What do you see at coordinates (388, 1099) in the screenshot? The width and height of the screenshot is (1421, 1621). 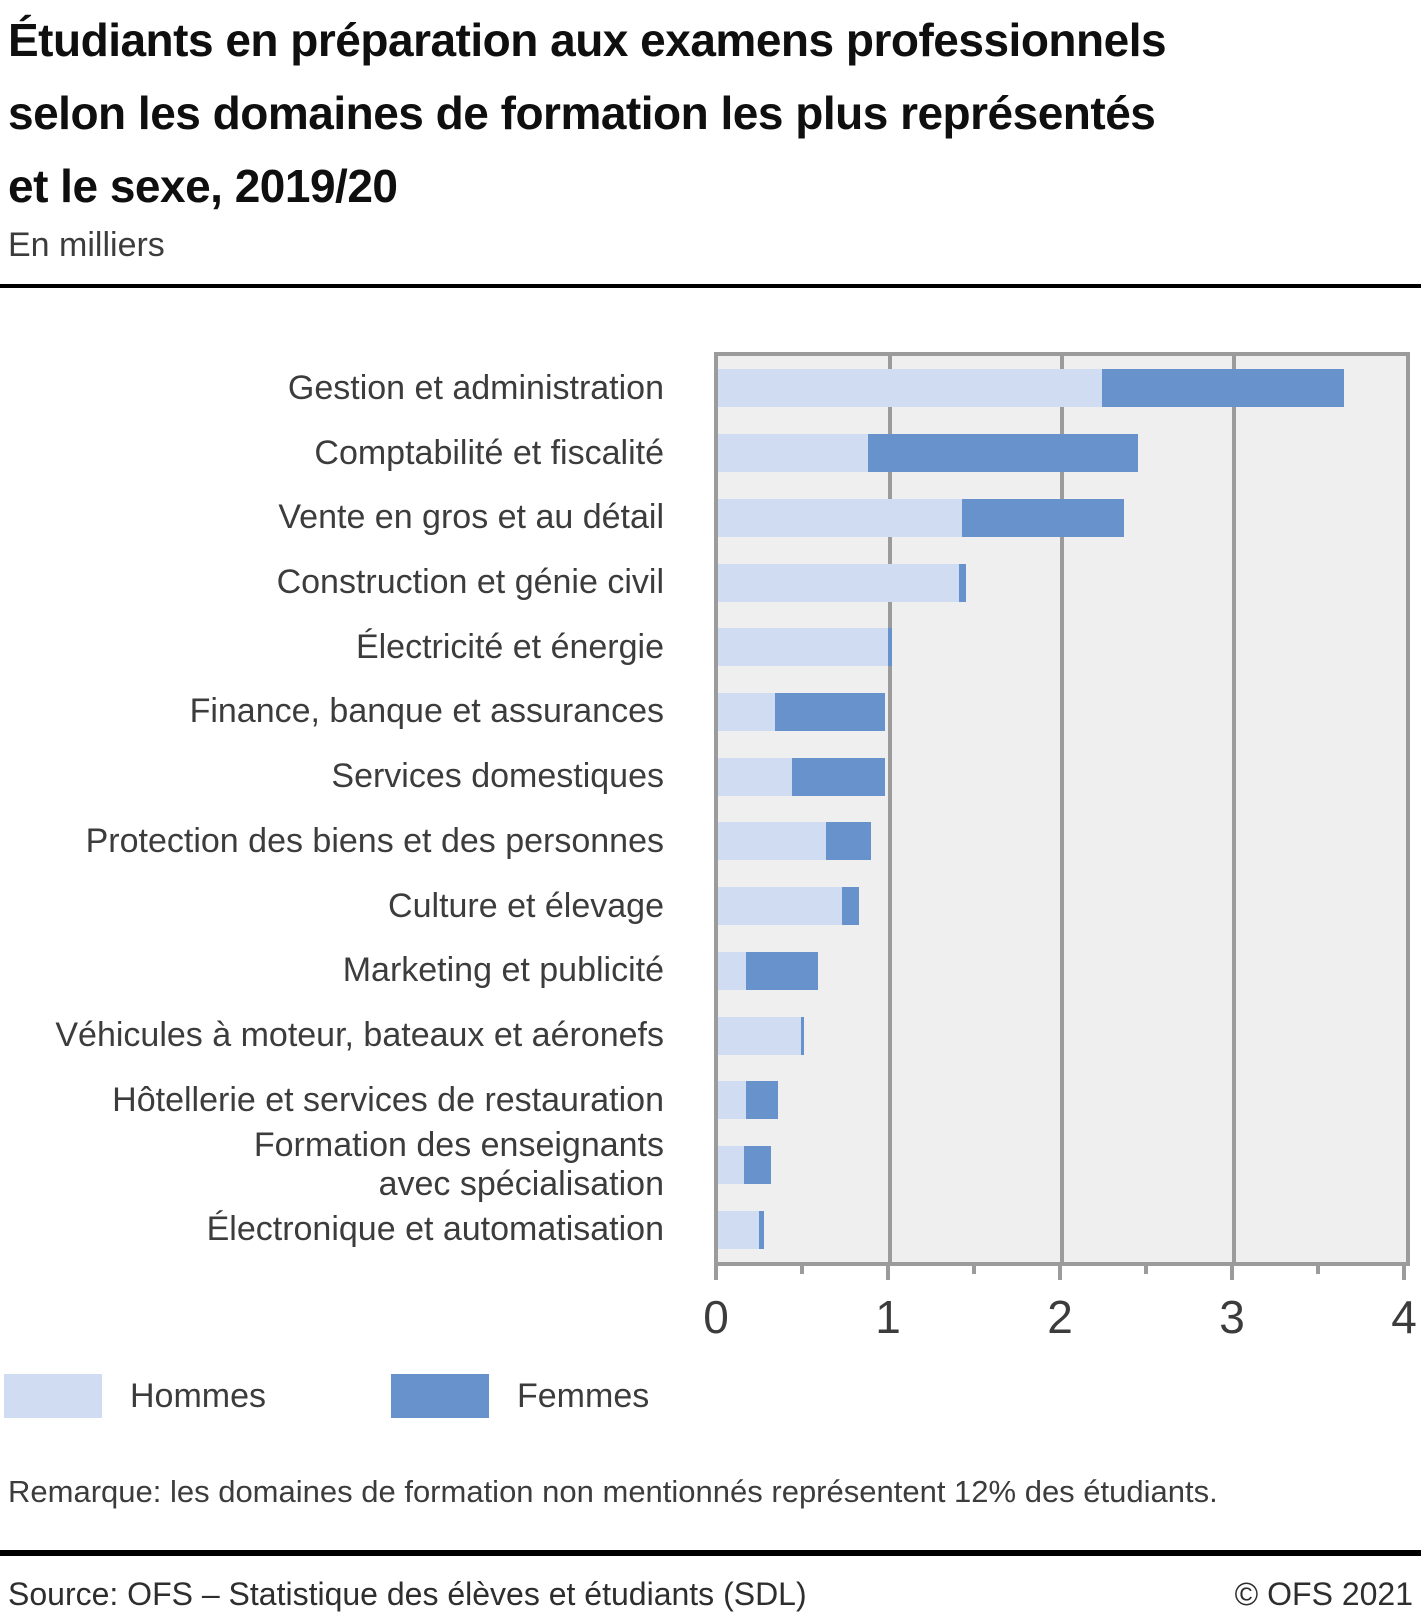 I see `category-label: Hôtellerie et services de restauration` at bounding box center [388, 1099].